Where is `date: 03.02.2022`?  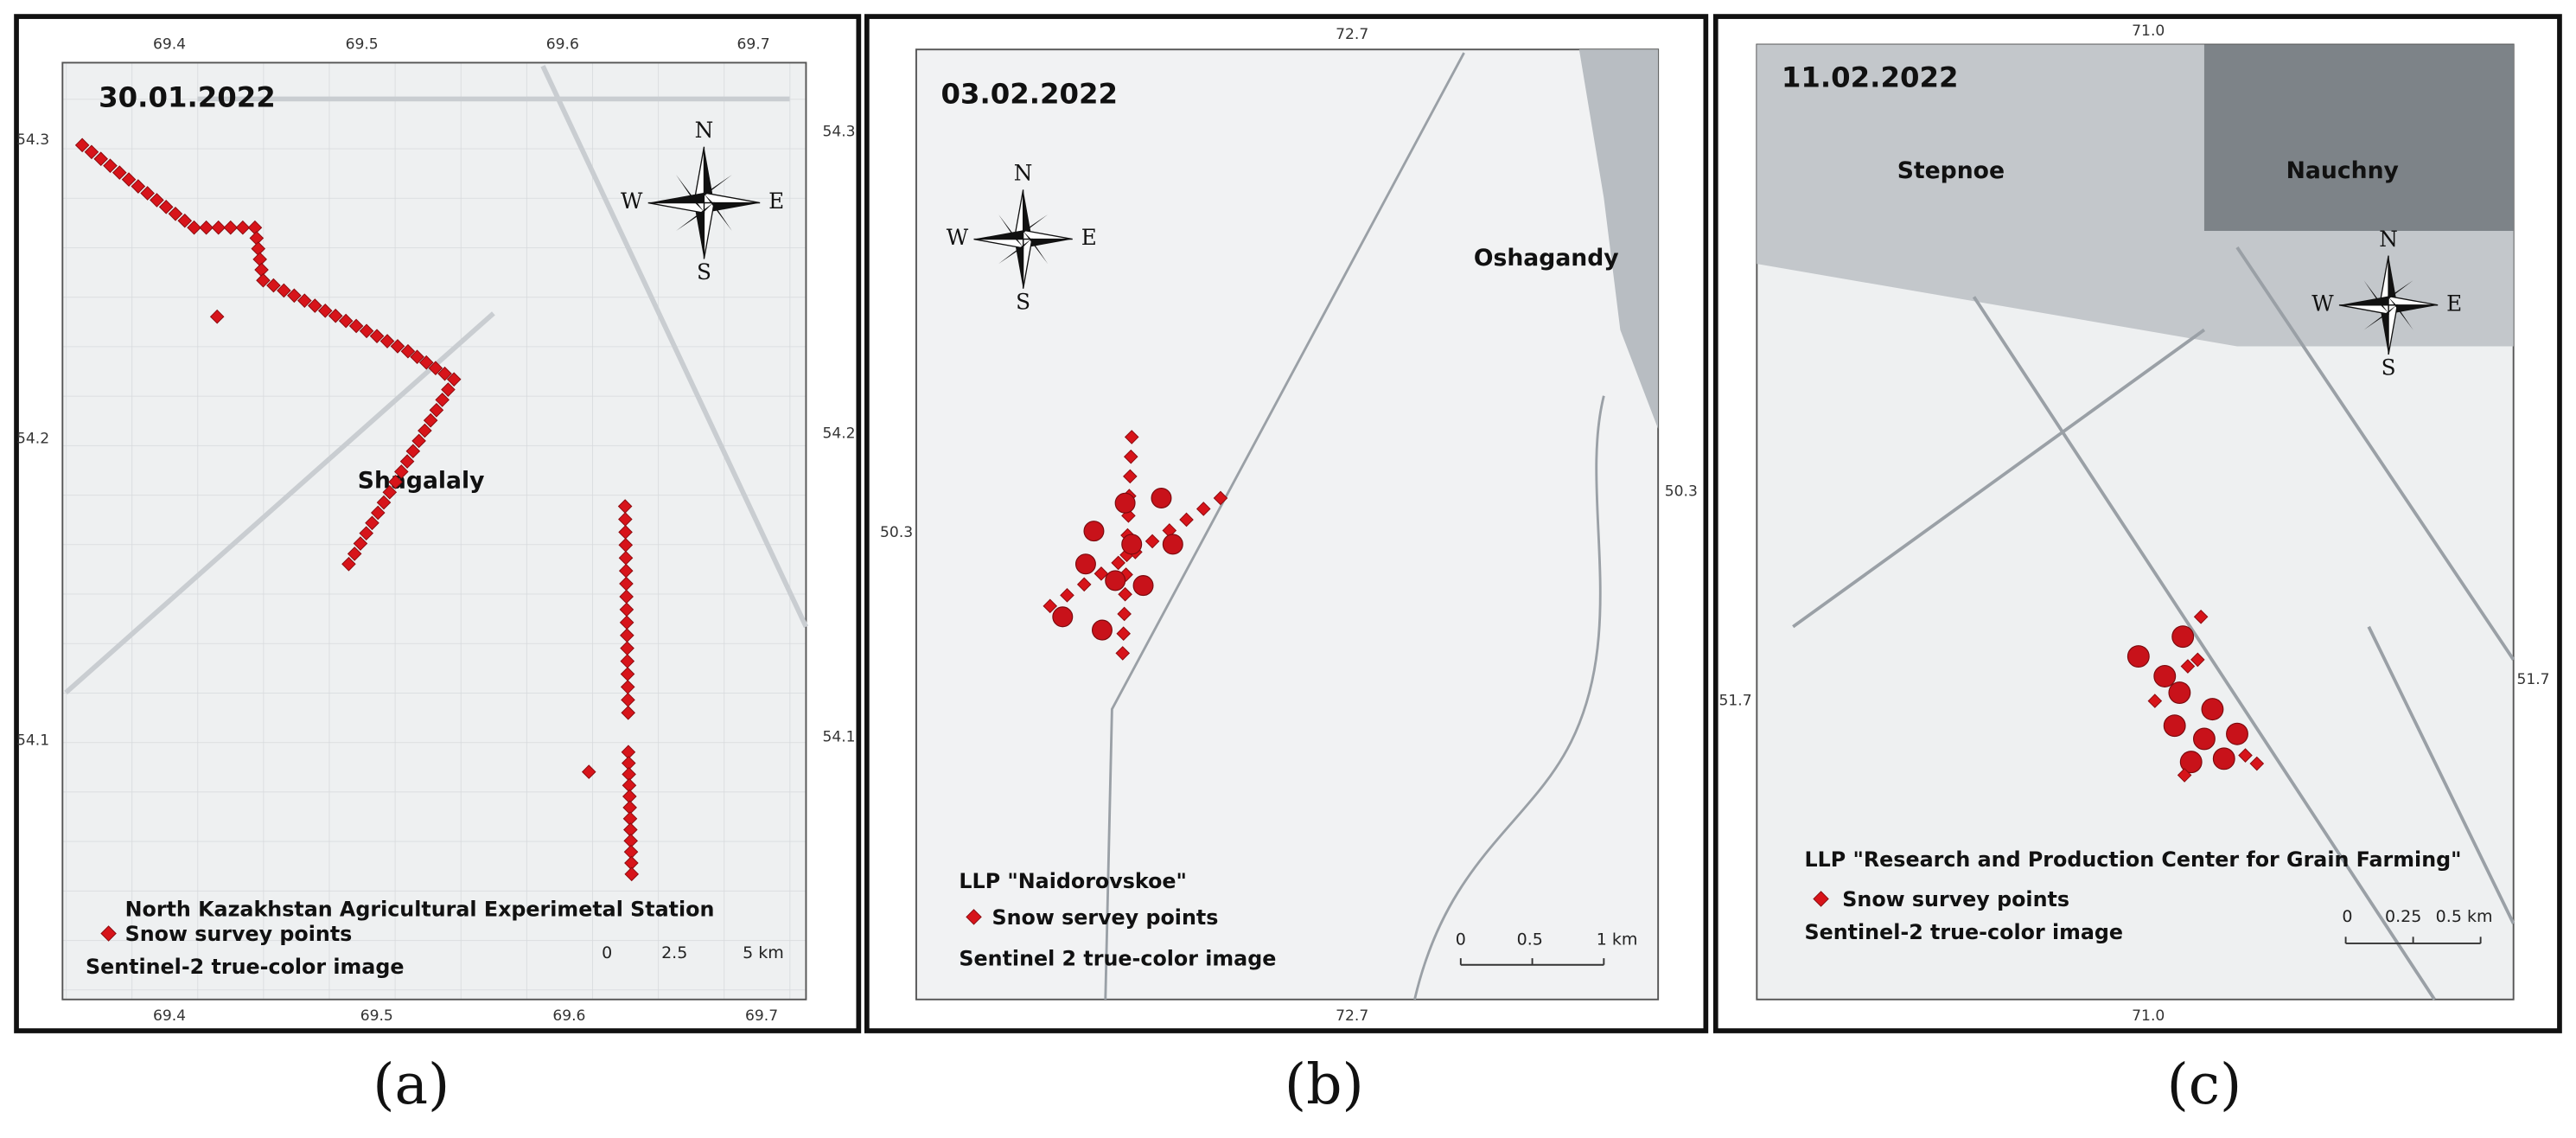 date: 03.02.2022 is located at coordinates (1029, 95).